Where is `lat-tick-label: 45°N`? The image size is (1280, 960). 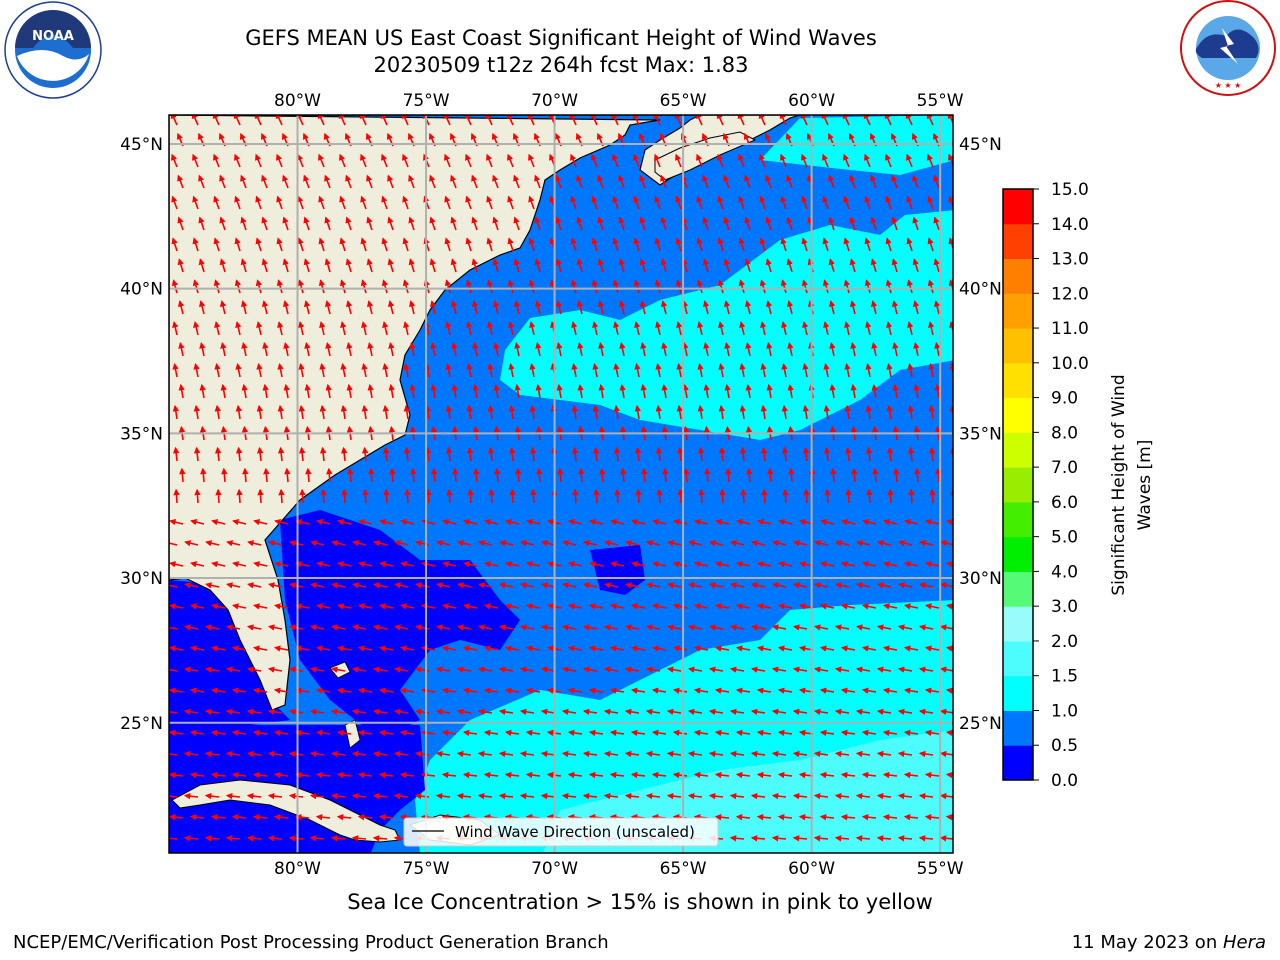 lat-tick-label: 45°N is located at coordinates (141, 145).